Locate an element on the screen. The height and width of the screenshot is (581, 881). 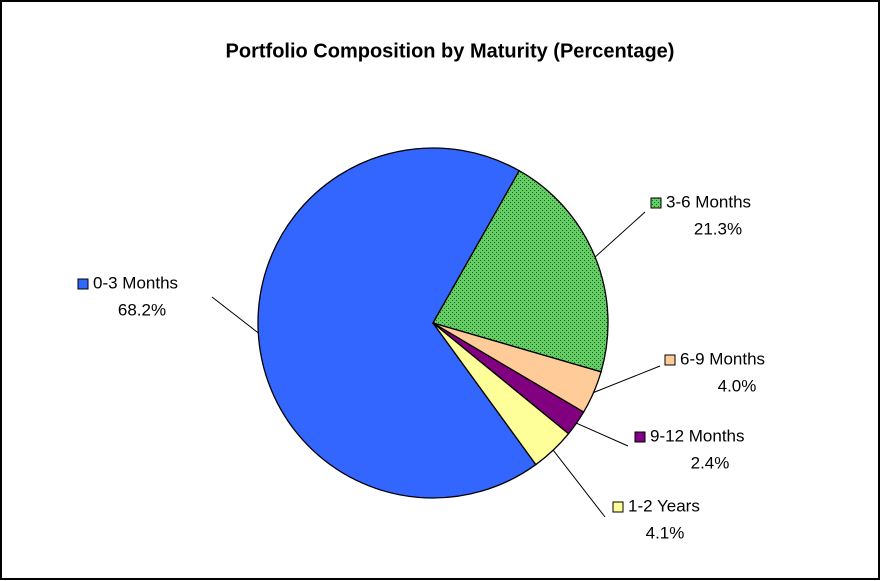
slice-label: 1-2 Years is located at coordinates (664, 505).